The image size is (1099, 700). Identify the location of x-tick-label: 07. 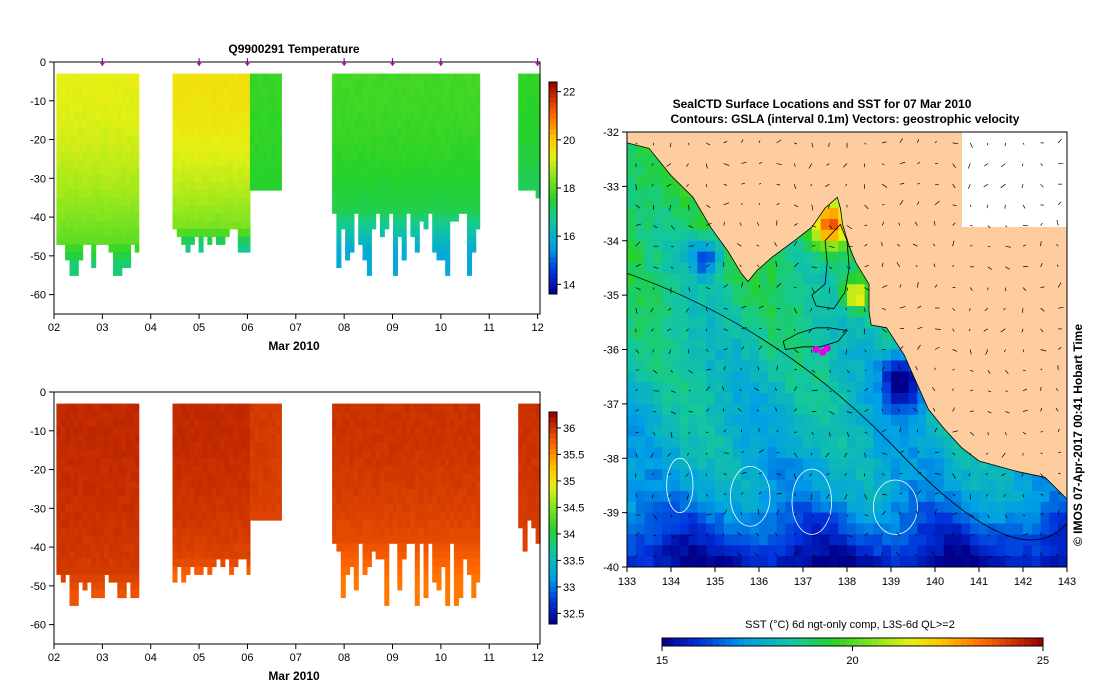
(296, 658).